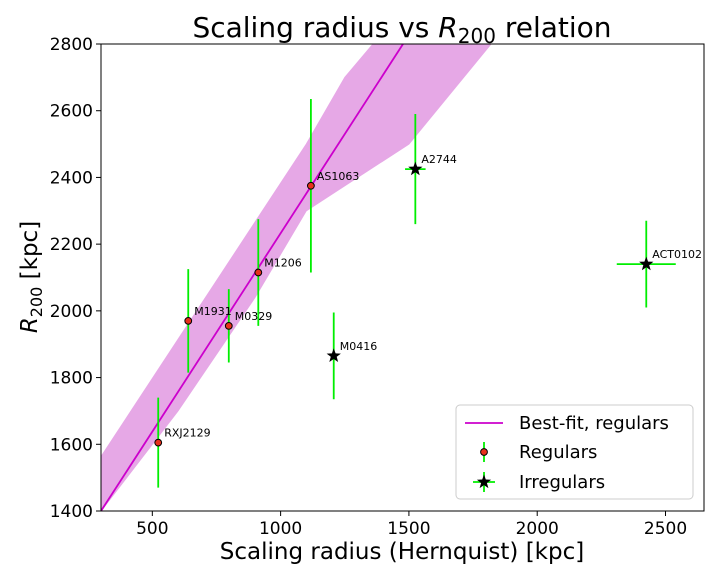 The width and height of the screenshot is (720, 580). I want to click on legend-label: Regulars, so click(558, 452).